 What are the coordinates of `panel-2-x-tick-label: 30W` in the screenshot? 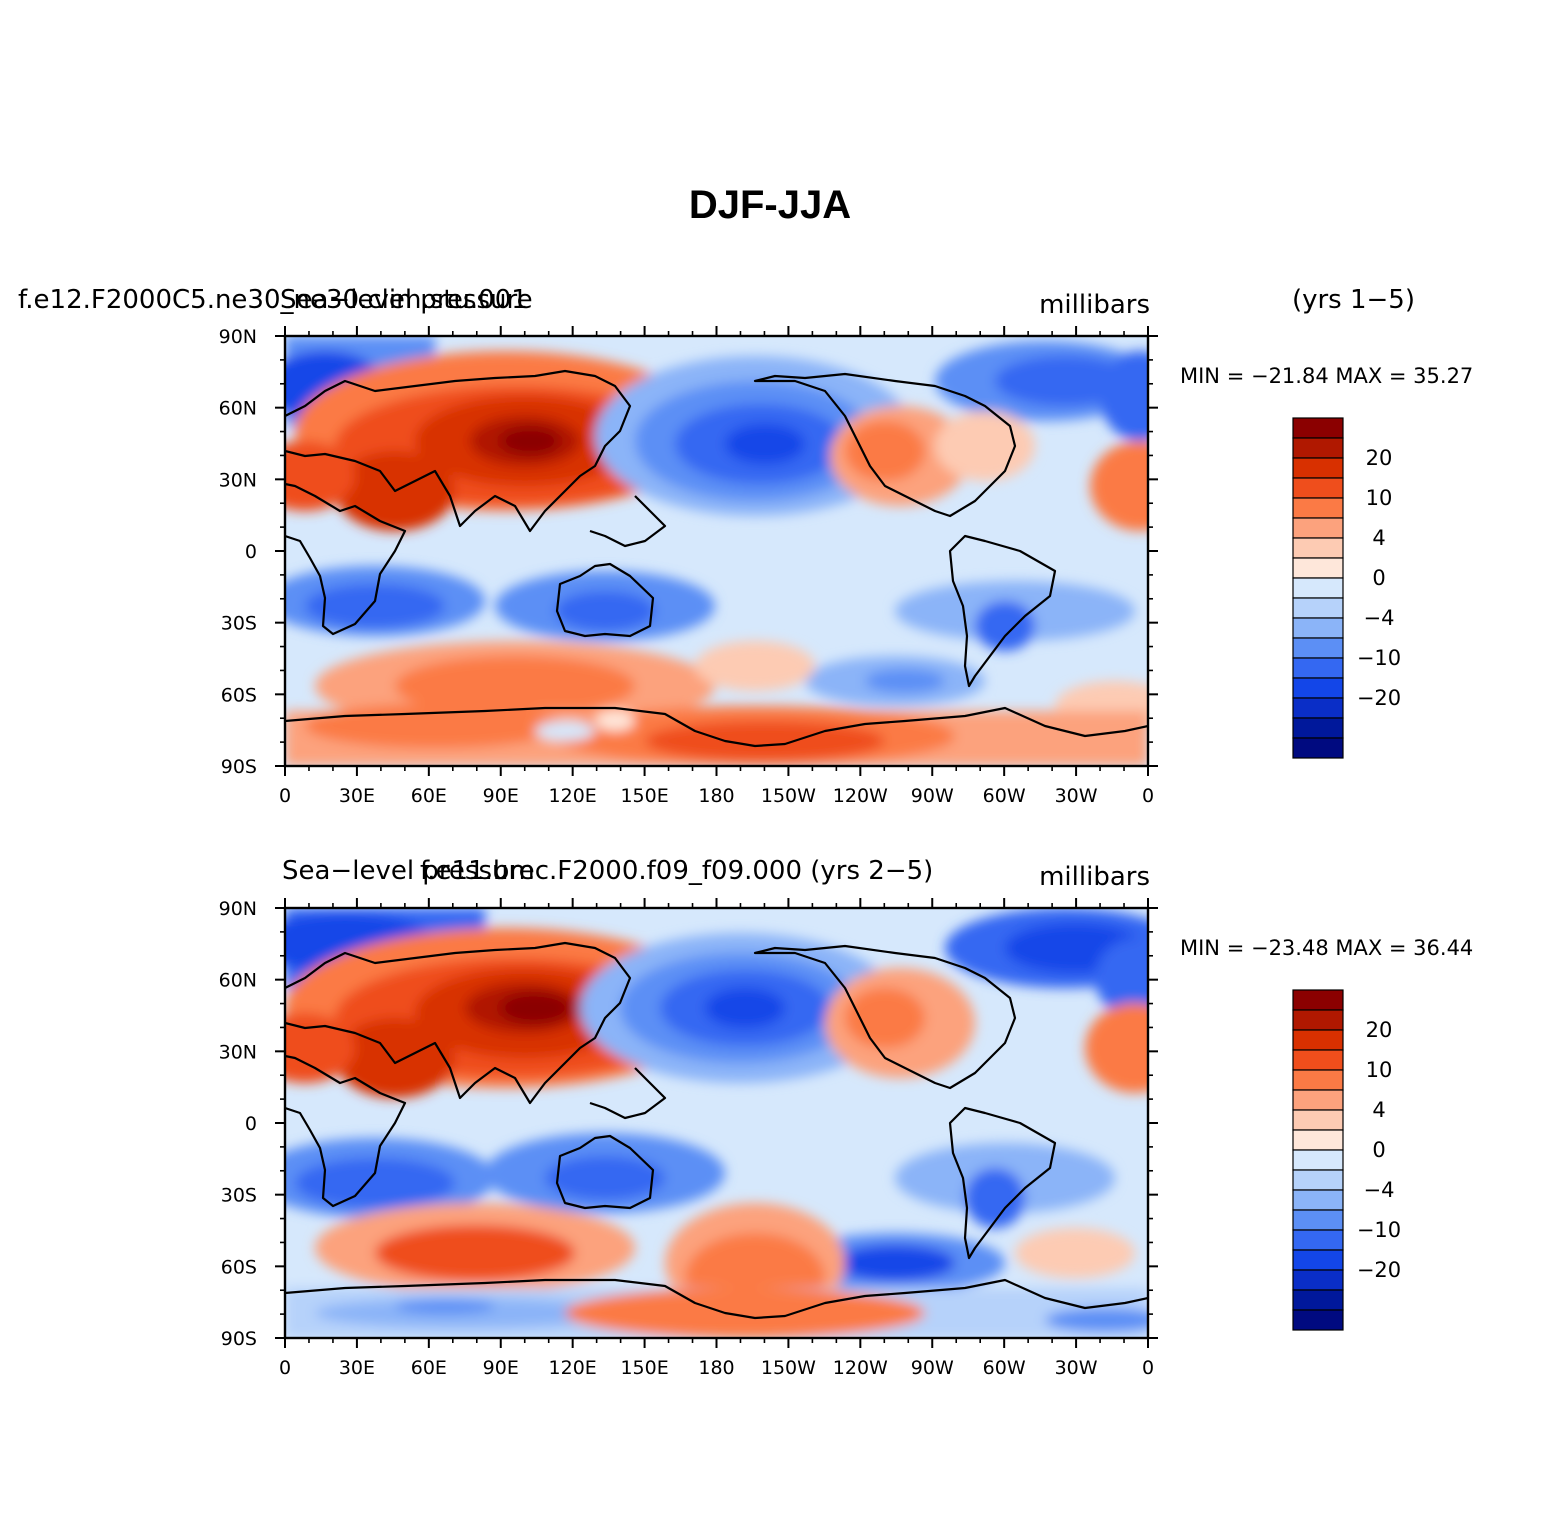 It's located at (1076, 1368).